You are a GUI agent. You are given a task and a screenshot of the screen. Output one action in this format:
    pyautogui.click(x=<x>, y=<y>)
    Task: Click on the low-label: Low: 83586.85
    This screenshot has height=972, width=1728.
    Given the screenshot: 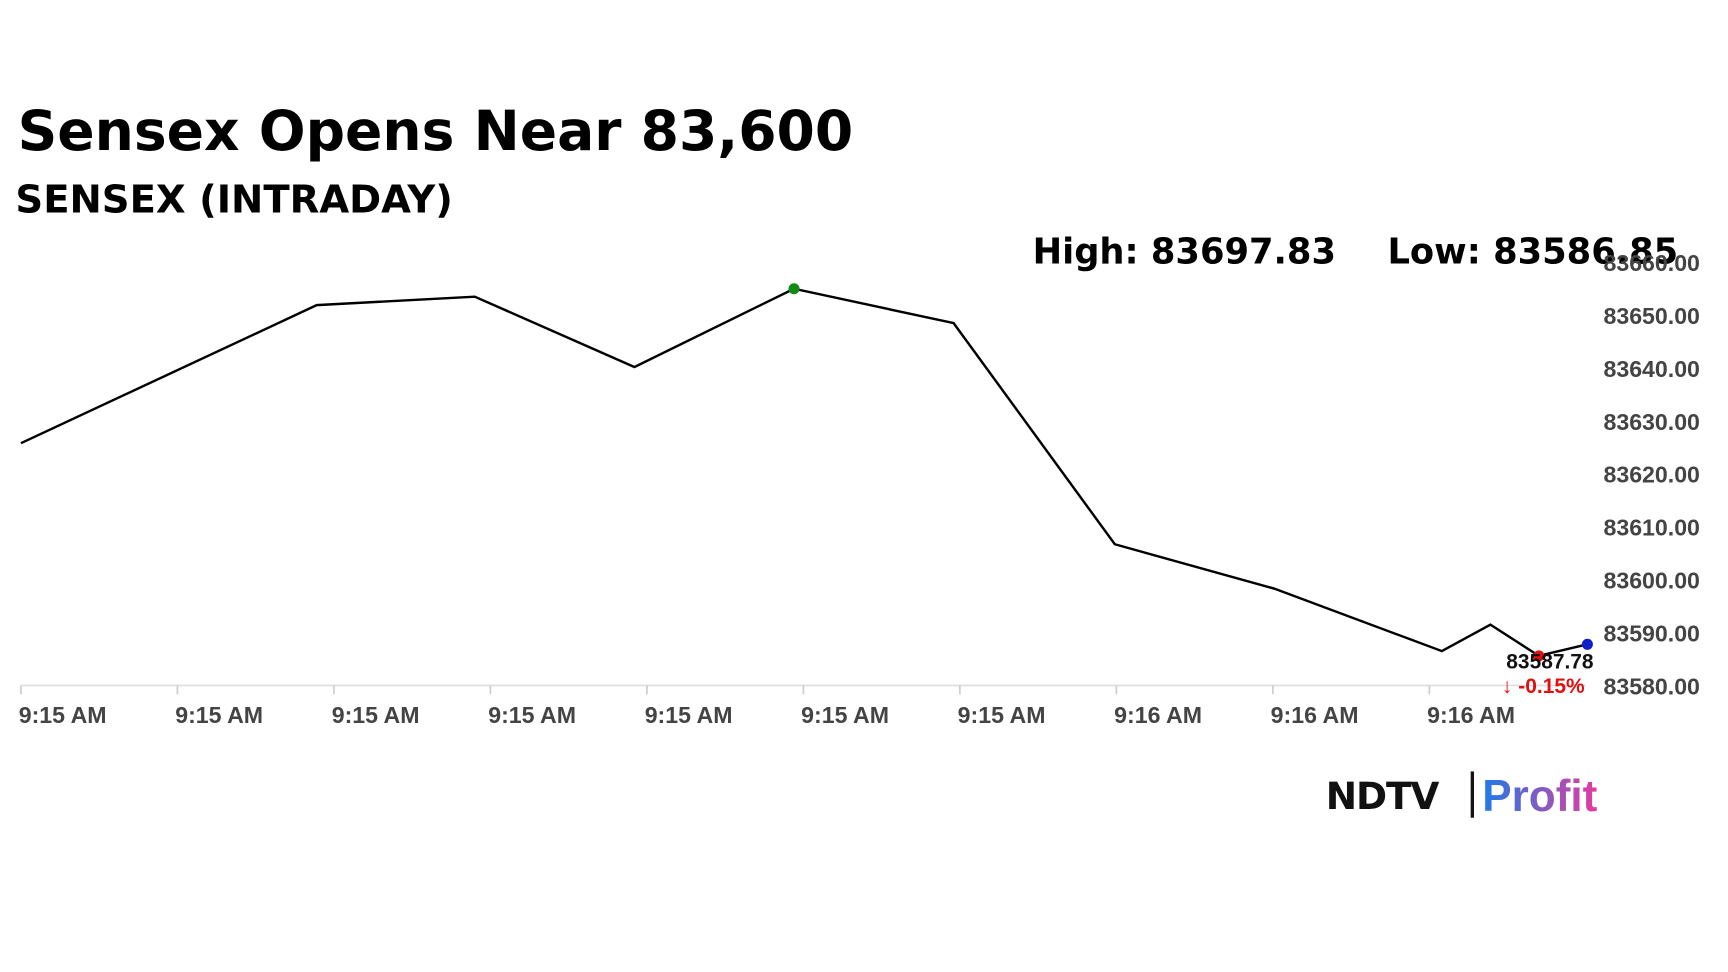 What is the action you would take?
    pyautogui.click(x=1532, y=251)
    